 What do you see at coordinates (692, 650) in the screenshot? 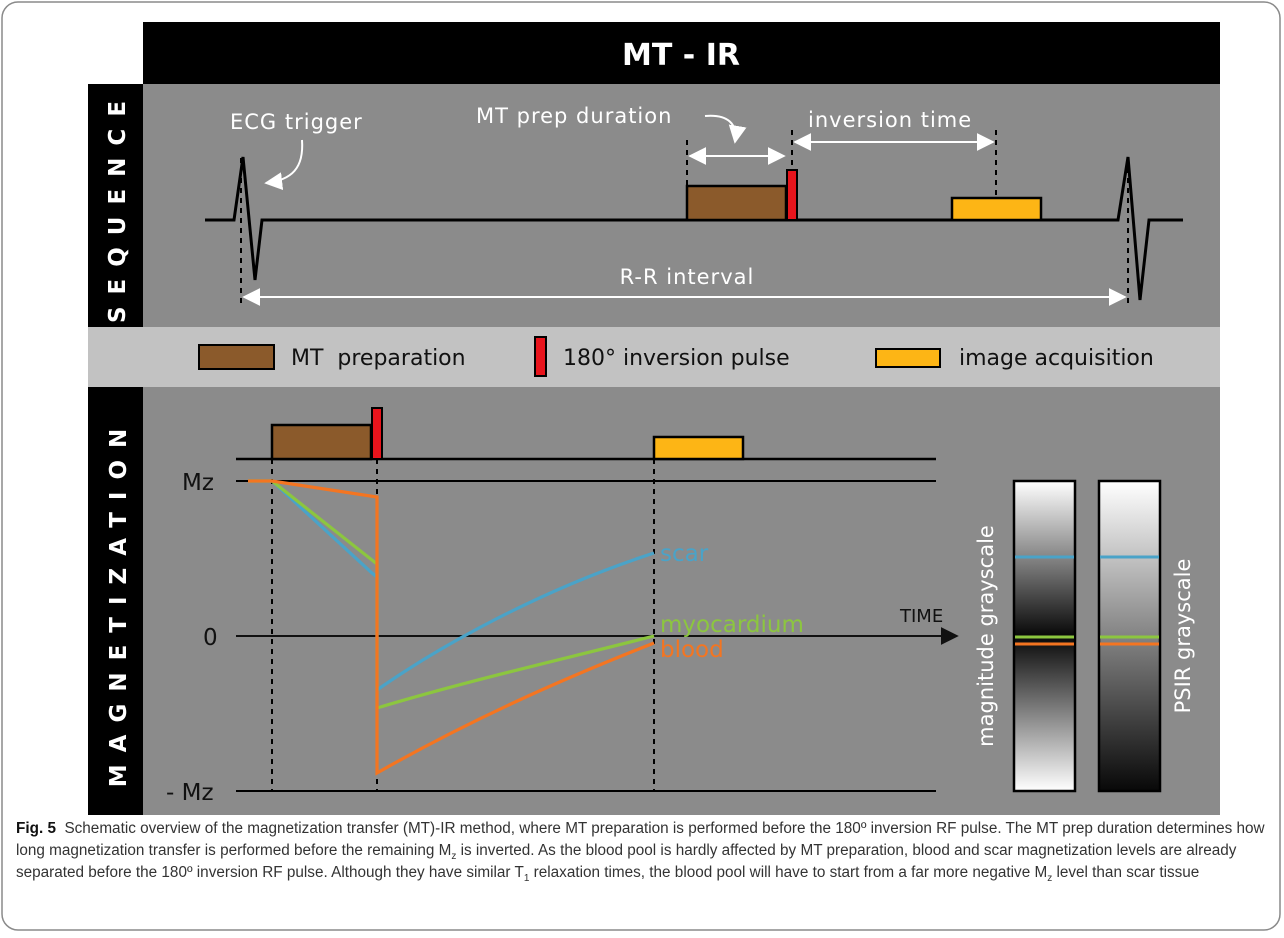
I see `blood-label: blood` at bounding box center [692, 650].